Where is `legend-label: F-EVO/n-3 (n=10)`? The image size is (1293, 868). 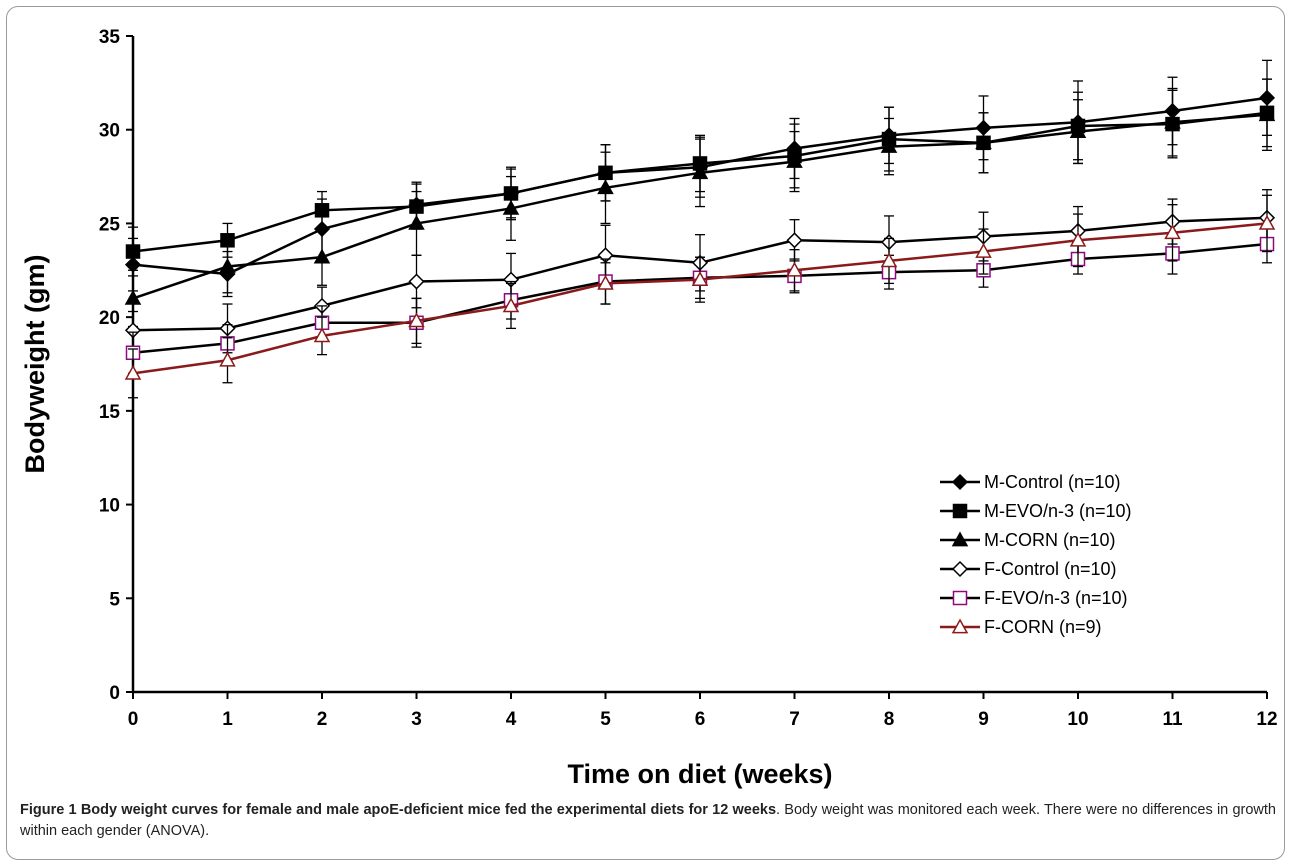
legend-label: F-EVO/n-3 (n=10) is located at coordinates (1056, 598).